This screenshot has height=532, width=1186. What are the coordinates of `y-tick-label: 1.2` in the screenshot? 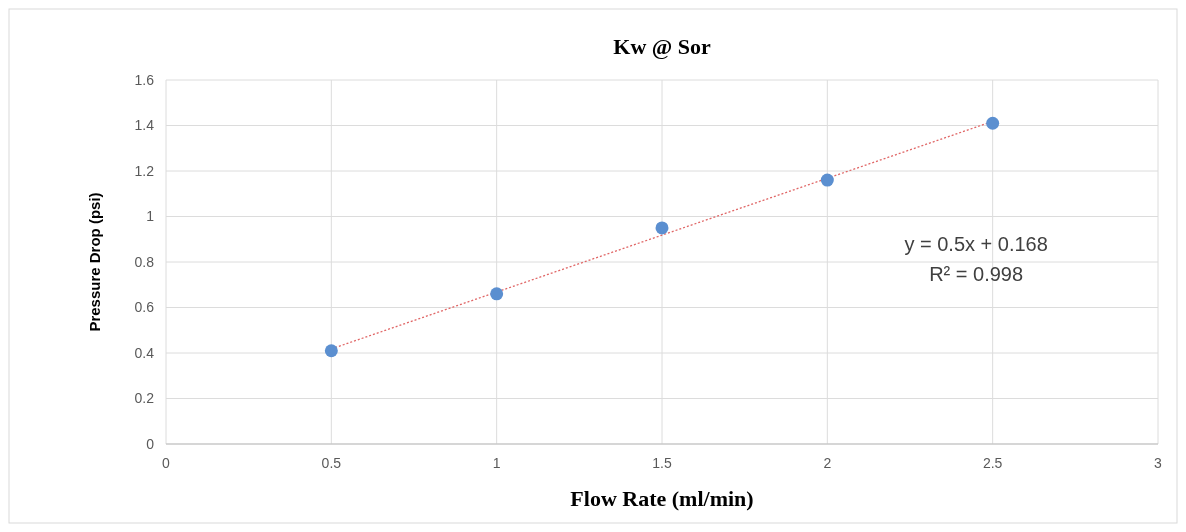 It's located at (144, 170).